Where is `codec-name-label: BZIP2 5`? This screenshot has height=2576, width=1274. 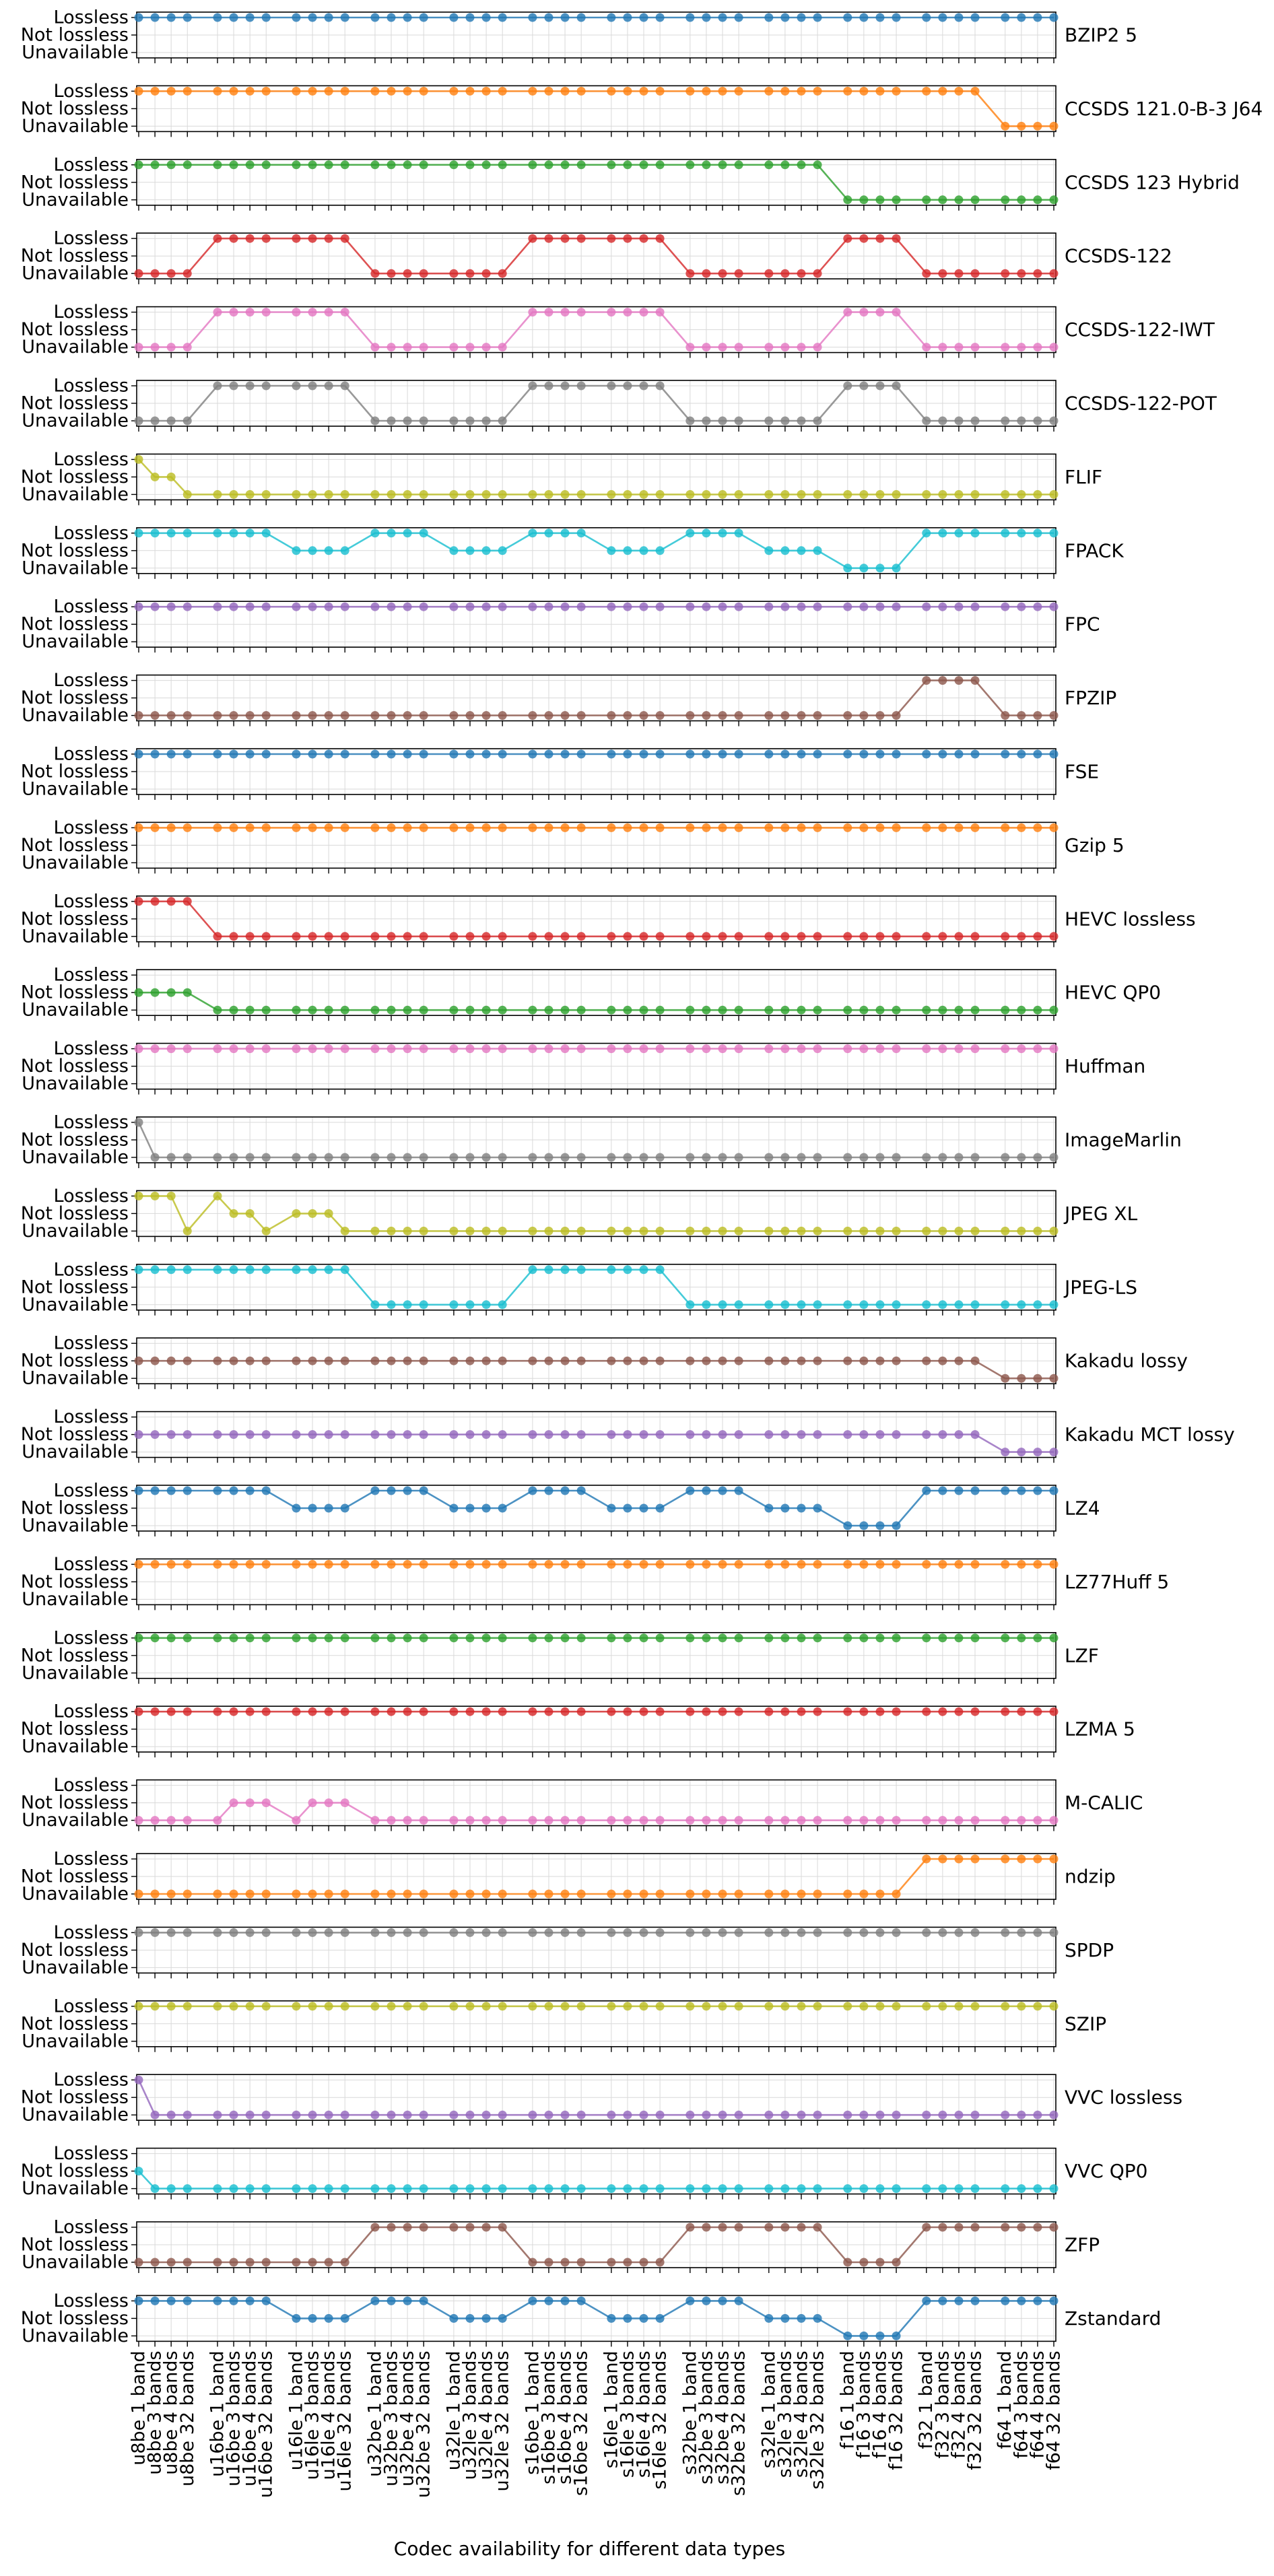 codec-name-label: BZIP2 5 is located at coordinates (1101, 35).